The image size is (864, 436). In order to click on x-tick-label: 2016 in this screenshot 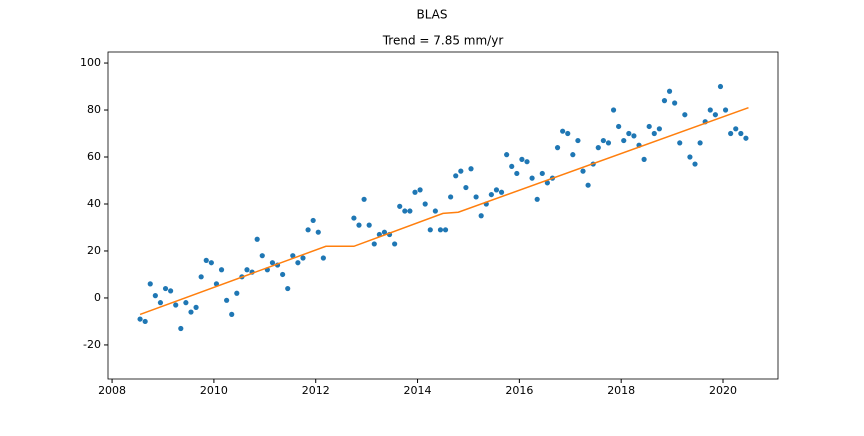, I will do `click(519, 390)`.